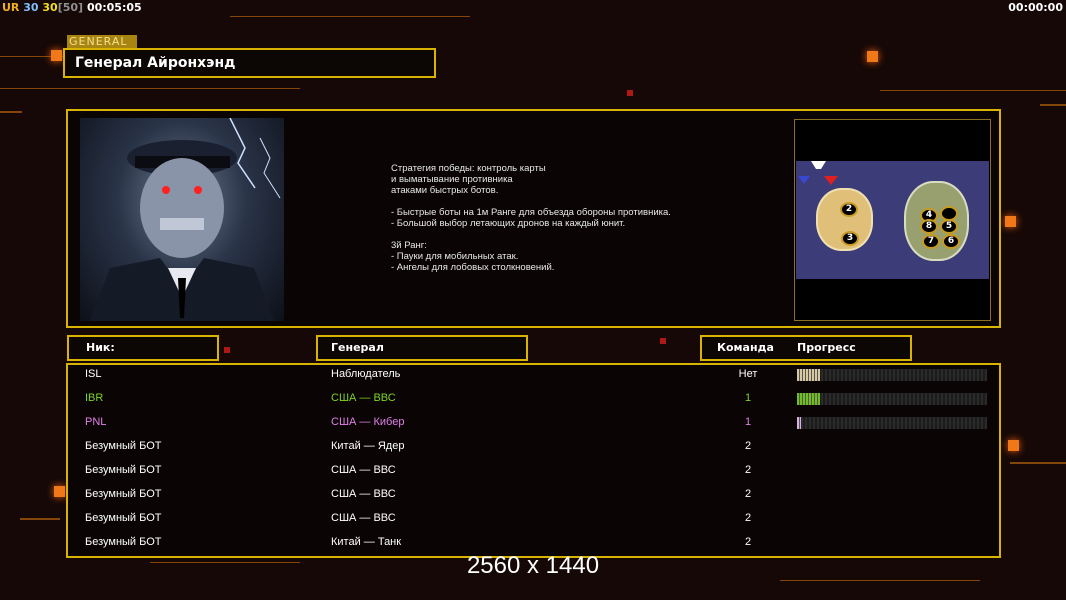 This screenshot has width=1066, height=600. What do you see at coordinates (93, 374) in the screenshot?
I see `player-nick: ISL` at bounding box center [93, 374].